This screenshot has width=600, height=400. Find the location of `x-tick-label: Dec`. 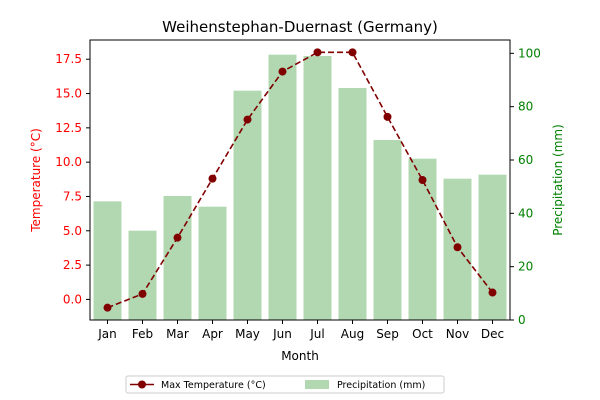

x-tick-label: Dec is located at coordinates (492, 334).